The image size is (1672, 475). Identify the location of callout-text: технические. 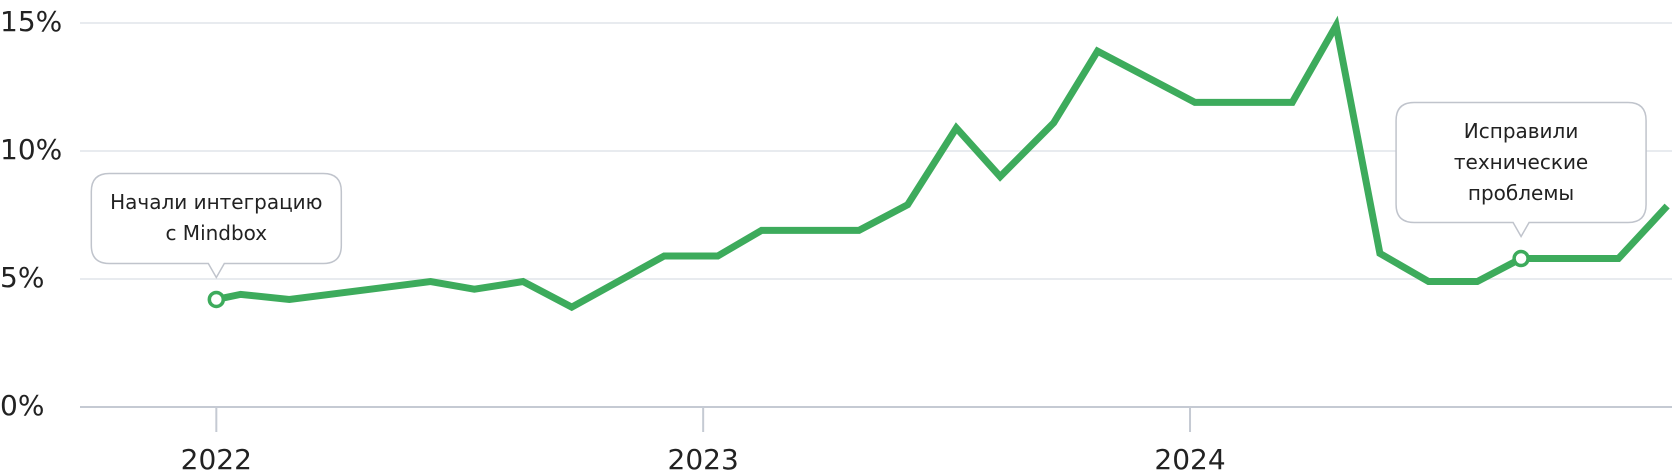
(1521, 162).